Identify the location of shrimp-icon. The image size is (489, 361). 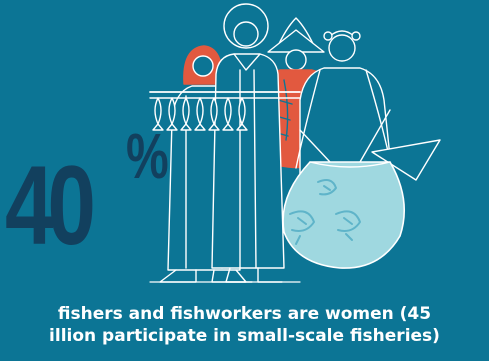
(325, 212).